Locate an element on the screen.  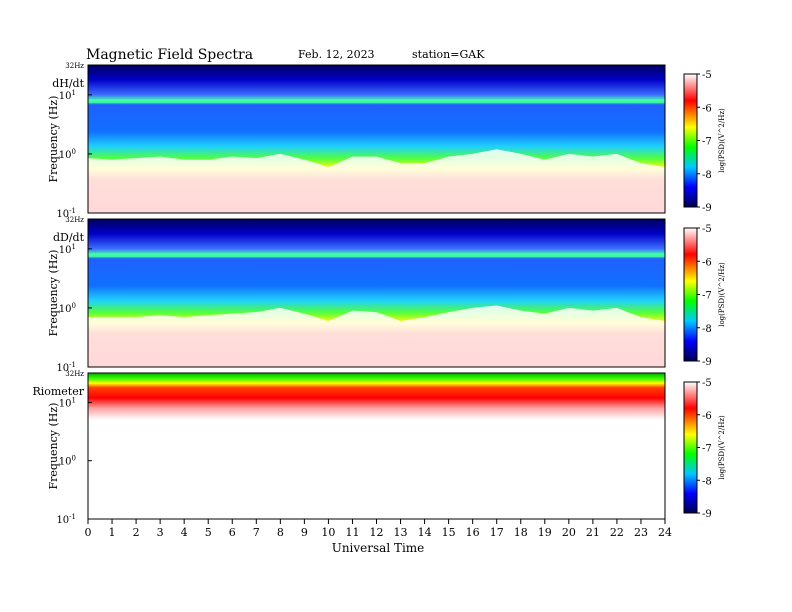
x-tick-label: 2 is located at coordinates (136, 532).